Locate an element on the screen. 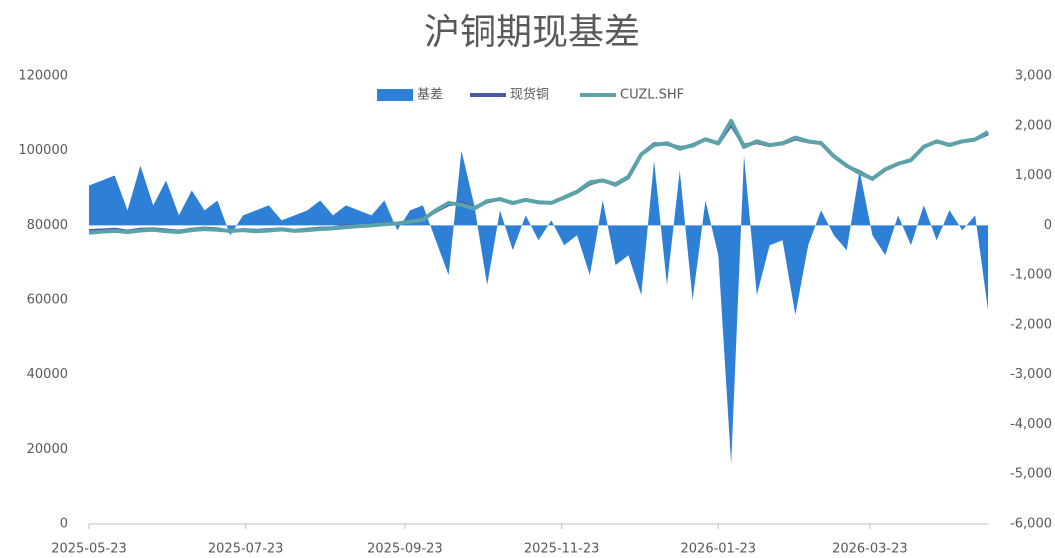 Image resolution: width=1055 pixels, height=558 pixels. chart-title: 沪铜期现基差 is located at coordinates (532, 32).